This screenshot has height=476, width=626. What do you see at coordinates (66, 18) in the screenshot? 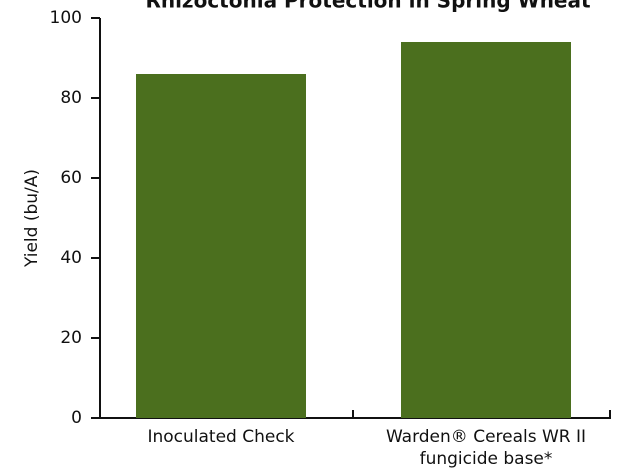
I see `y-tick-label: 100` at bounding box center [66, 18].